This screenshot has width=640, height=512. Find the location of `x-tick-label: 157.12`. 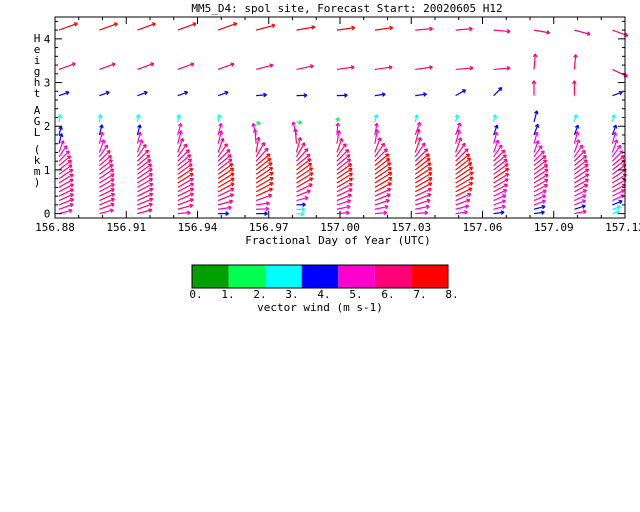

x-tick-label: 157.12 is located at coordinates (622, 227).